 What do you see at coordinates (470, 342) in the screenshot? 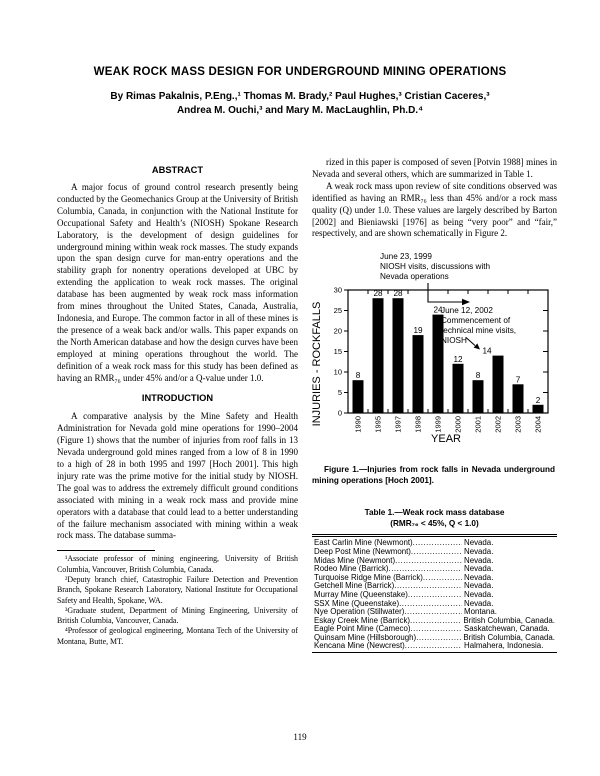
I see `annotation-2002-line` at bounding box center [470, 342].